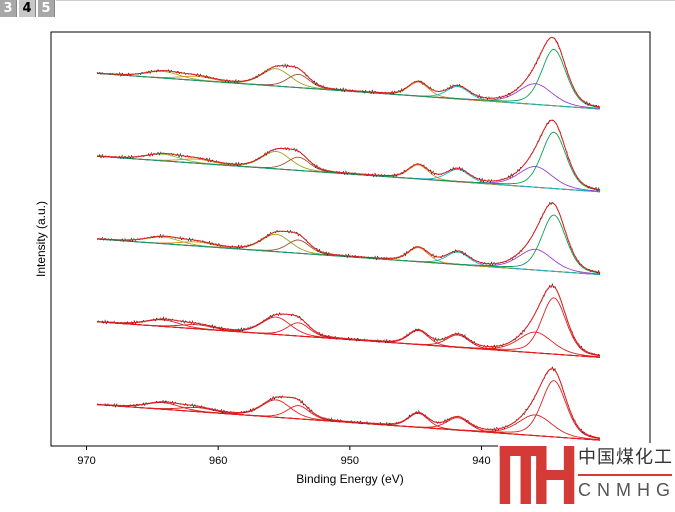 This screenshot has height=512, width=675. Describe the element at coordinates (349, 479) in the screenshot. I see `x-axis-label: Binding Energy (eV)` at that location.